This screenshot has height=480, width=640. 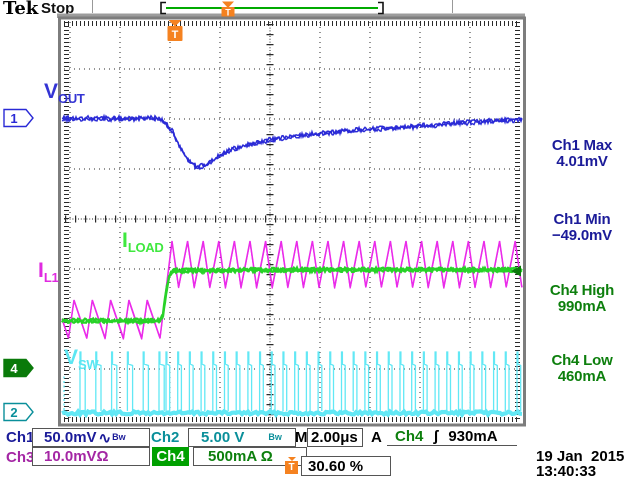 I want to click on record-trigger-icon-letter: T, so click(x=228, y=13).